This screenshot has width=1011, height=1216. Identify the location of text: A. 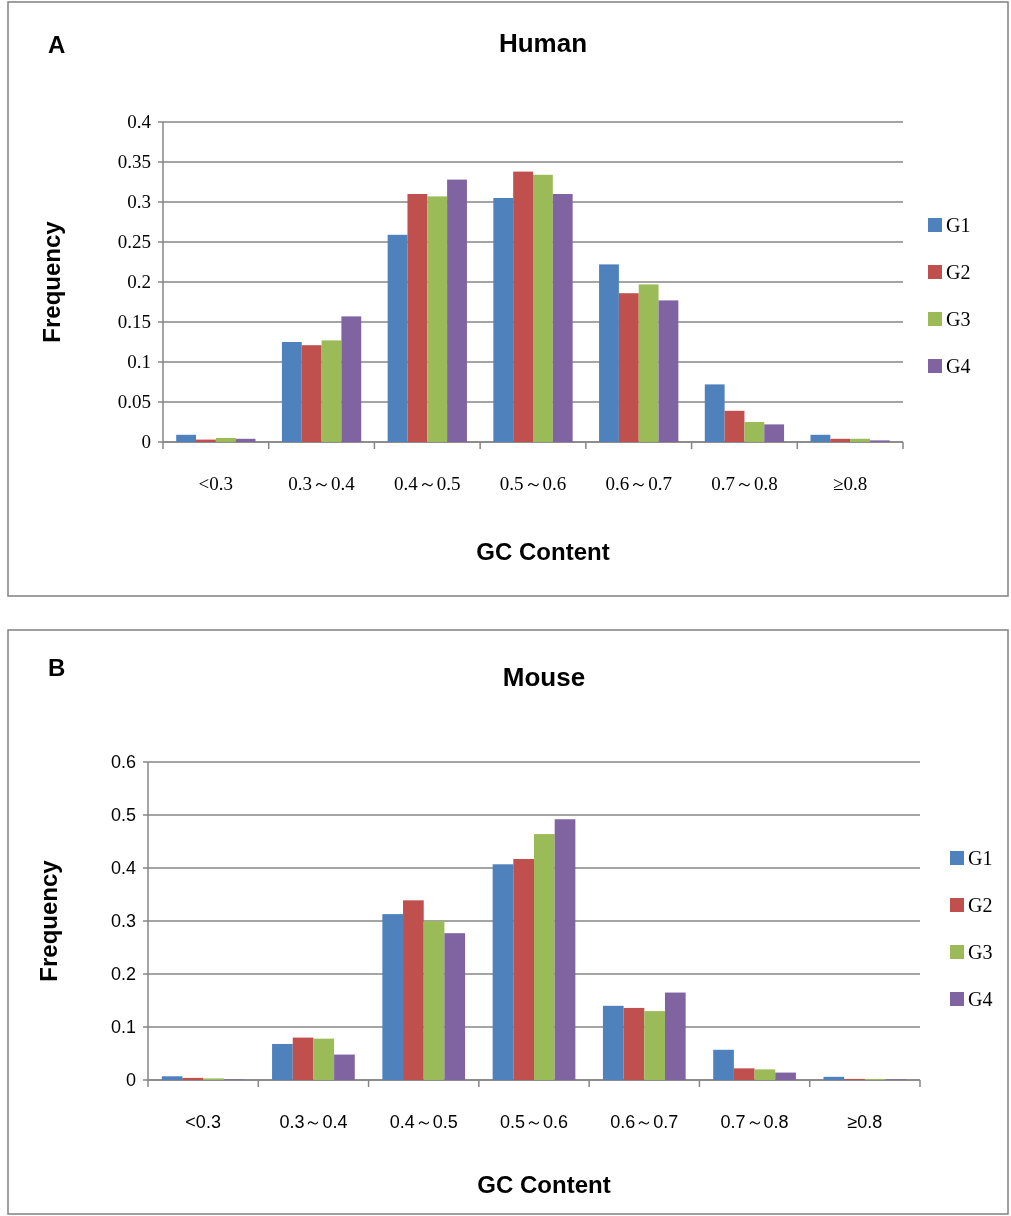
(57, 44).